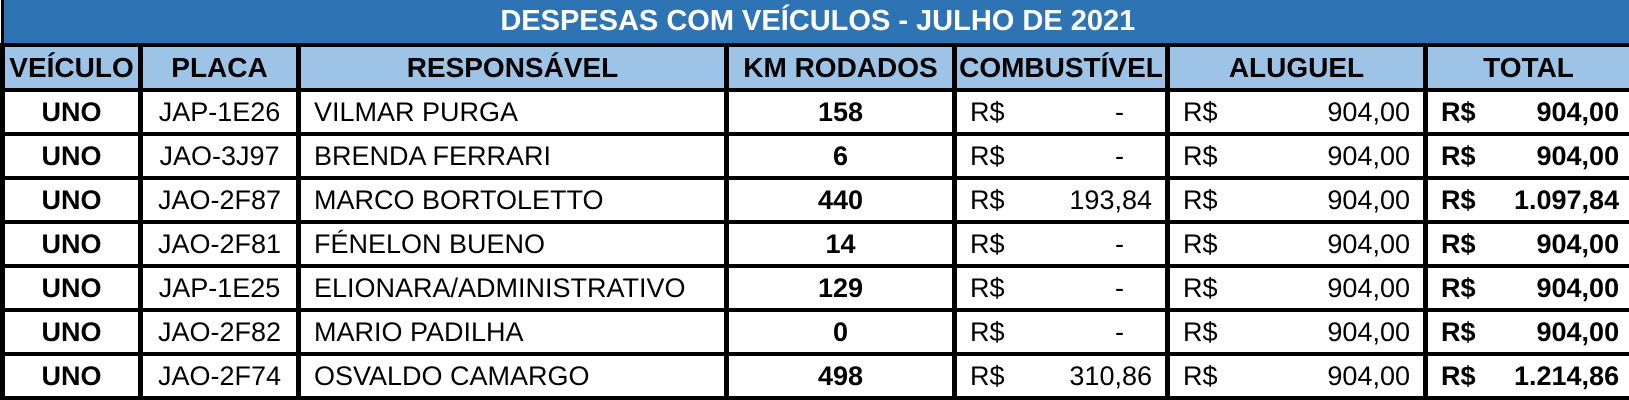 The image size is (1629, 400). Describe the element at coordinates (840, 156) in the screenshot. I see `cell-km-rodados: 6` at that location.